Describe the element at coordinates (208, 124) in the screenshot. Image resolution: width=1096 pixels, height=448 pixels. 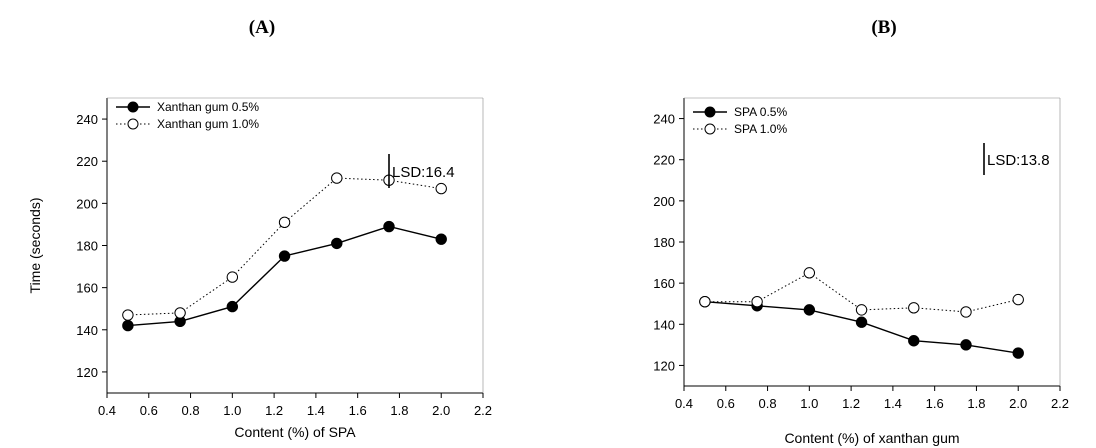
I see `legend-entry-2: Xanthan gum 1.0%` at that location.